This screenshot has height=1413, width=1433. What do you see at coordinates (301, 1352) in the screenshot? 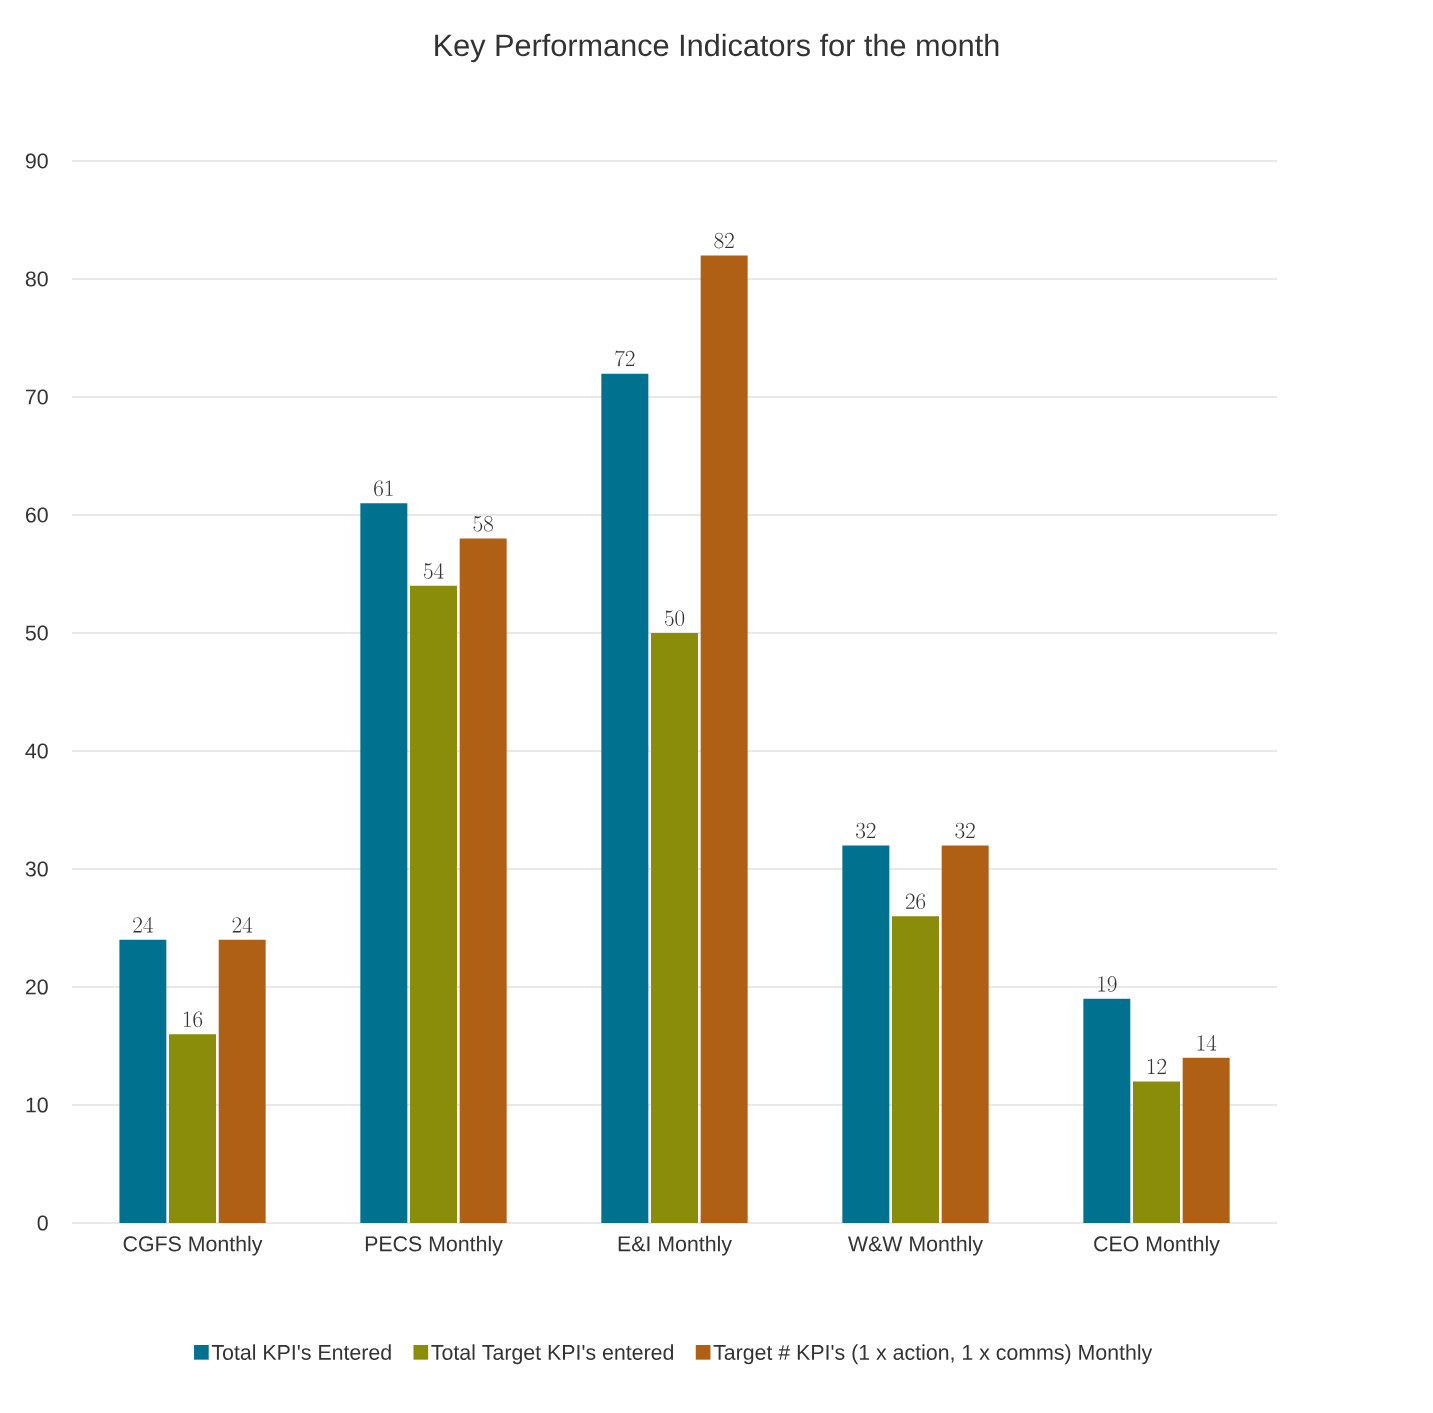
I see `legend-label: Total KPI's Entered` at bounding box center [301, 1352].